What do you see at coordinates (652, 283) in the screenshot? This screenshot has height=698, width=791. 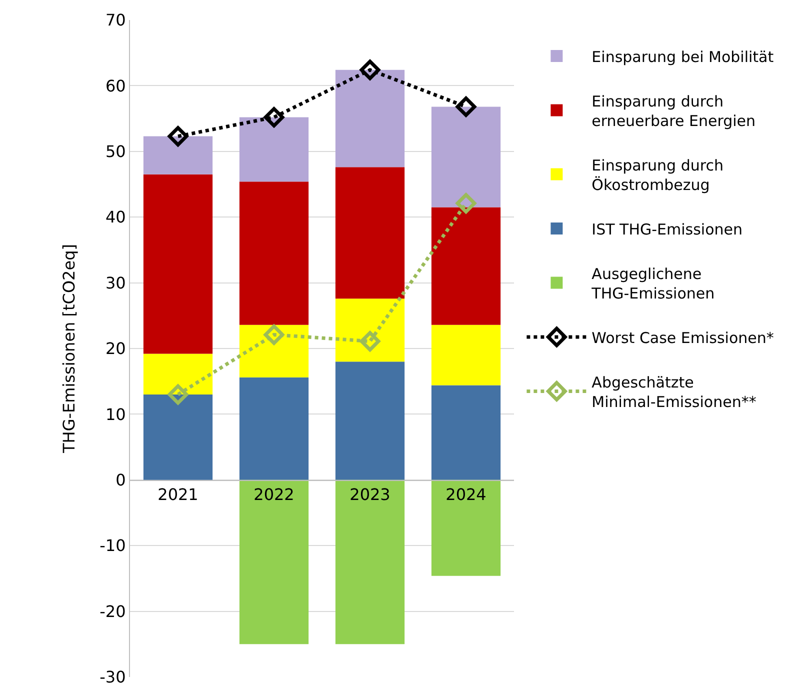 I see `legend-label: Ausgeglichene THG-Emissionen` at bounding box center [652, 283].